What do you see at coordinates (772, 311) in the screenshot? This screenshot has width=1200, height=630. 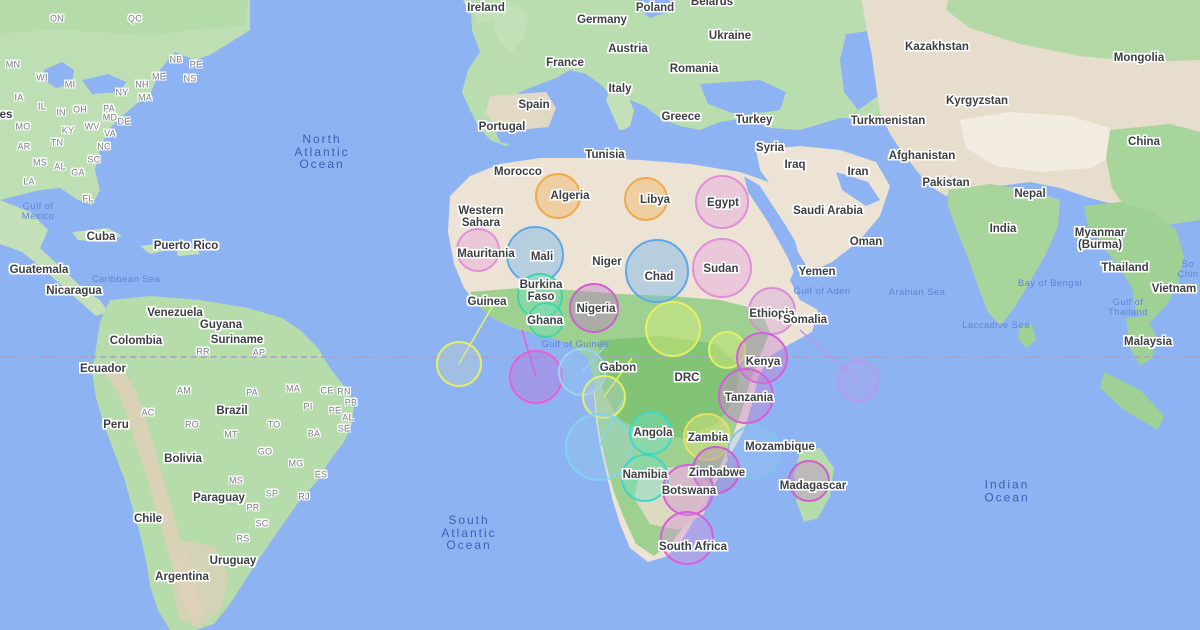 I see `map-marker-ethiopia` at bounding box center [772, 311].